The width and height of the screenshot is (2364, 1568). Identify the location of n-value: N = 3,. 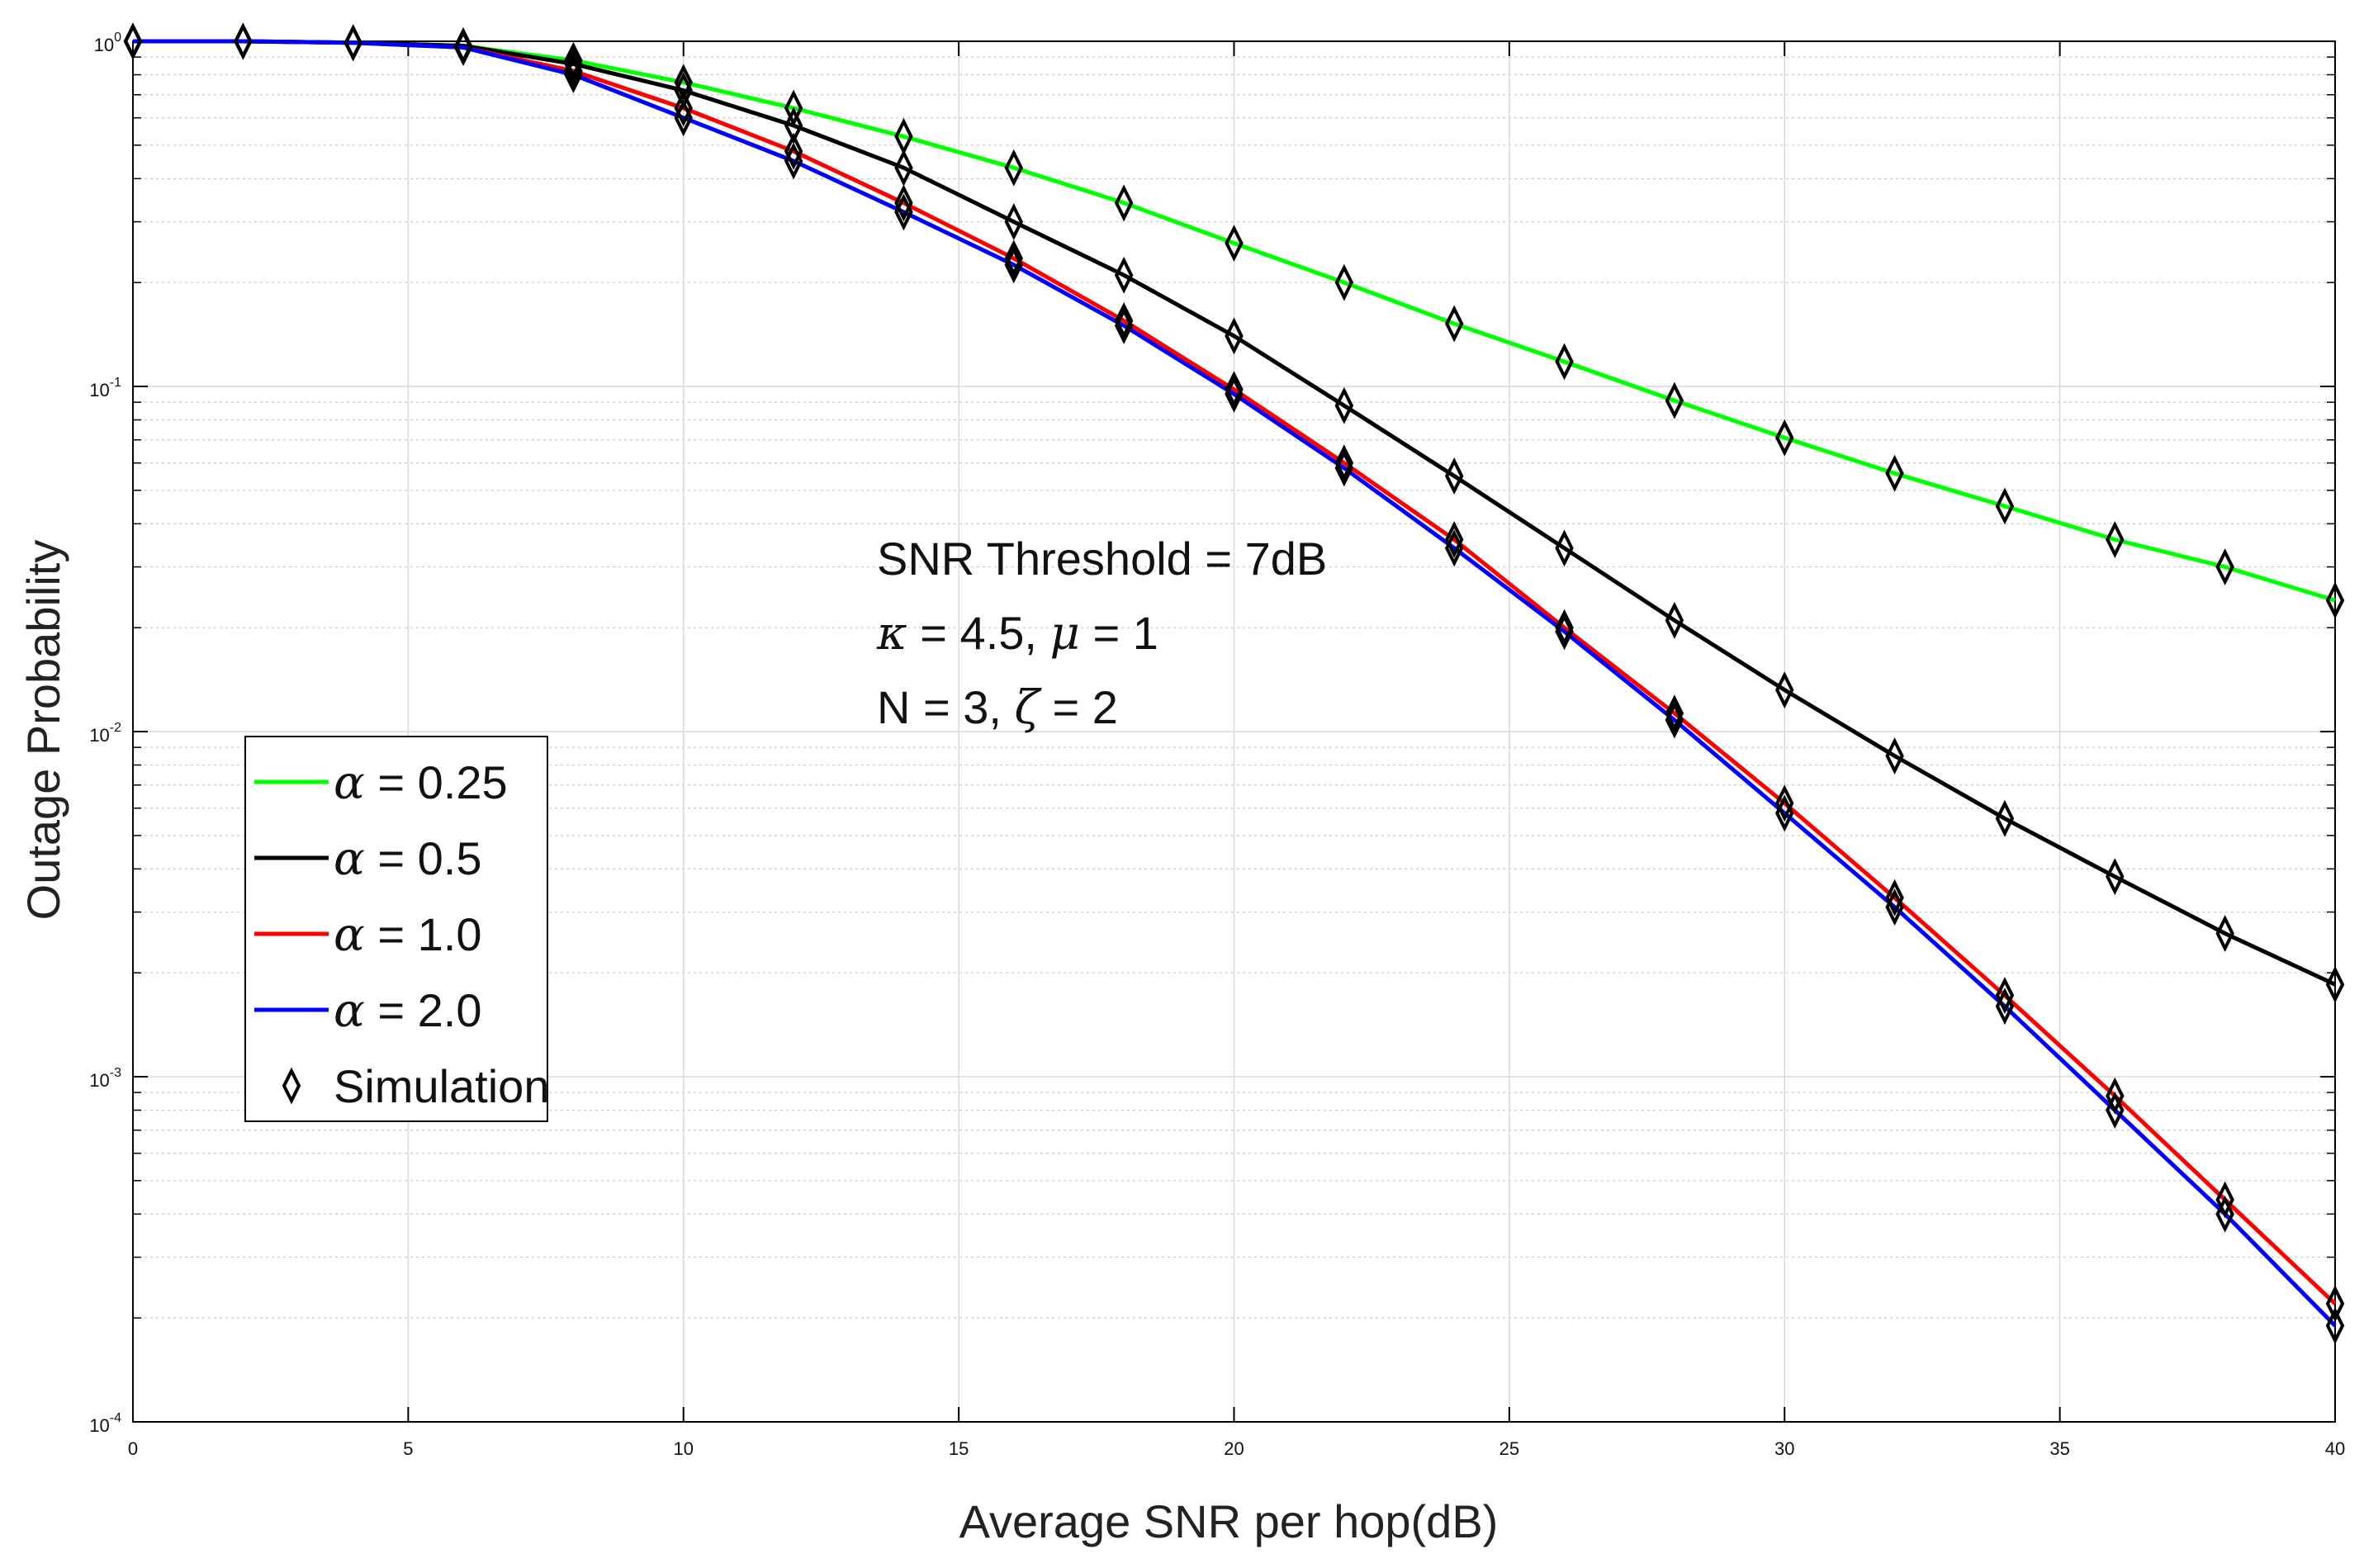
(946, 707).